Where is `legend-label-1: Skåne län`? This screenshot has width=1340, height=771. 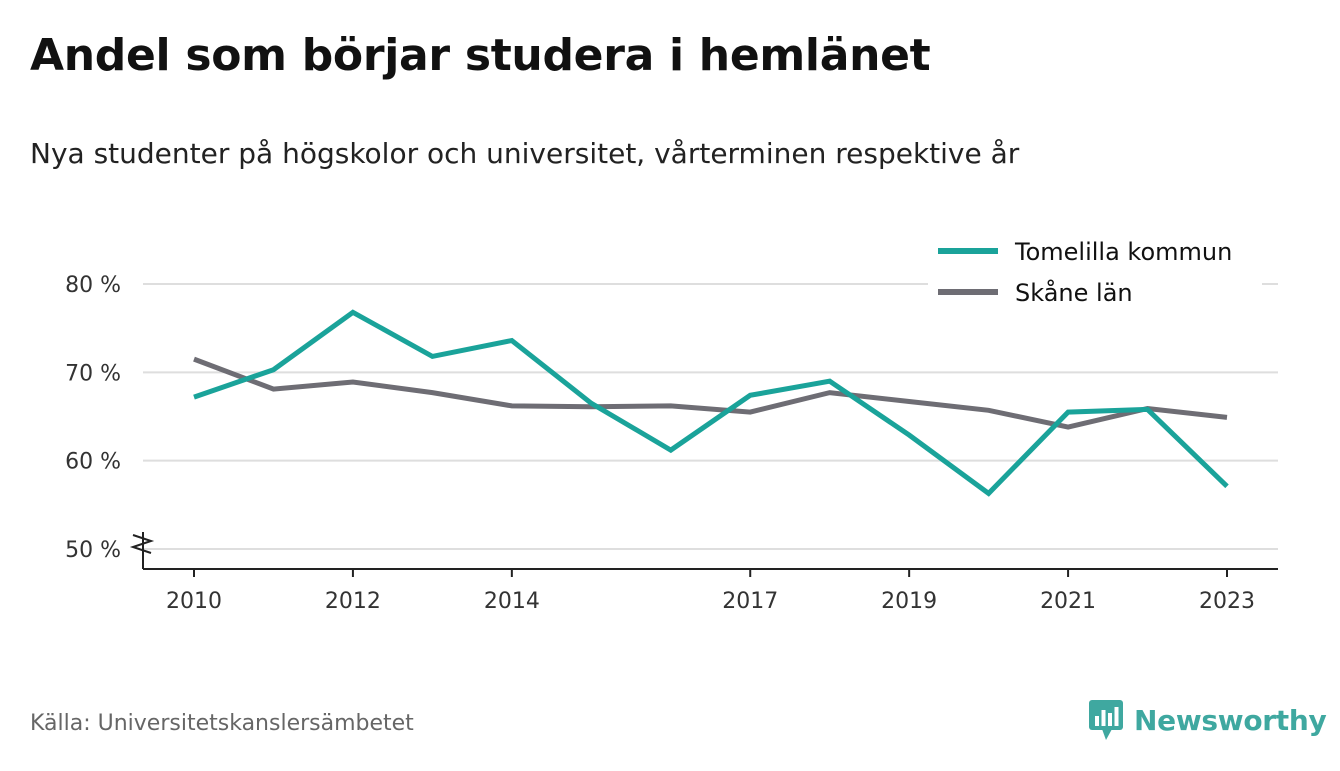
legend-label-1: Skåne län is located at coordinates (1074, 292).